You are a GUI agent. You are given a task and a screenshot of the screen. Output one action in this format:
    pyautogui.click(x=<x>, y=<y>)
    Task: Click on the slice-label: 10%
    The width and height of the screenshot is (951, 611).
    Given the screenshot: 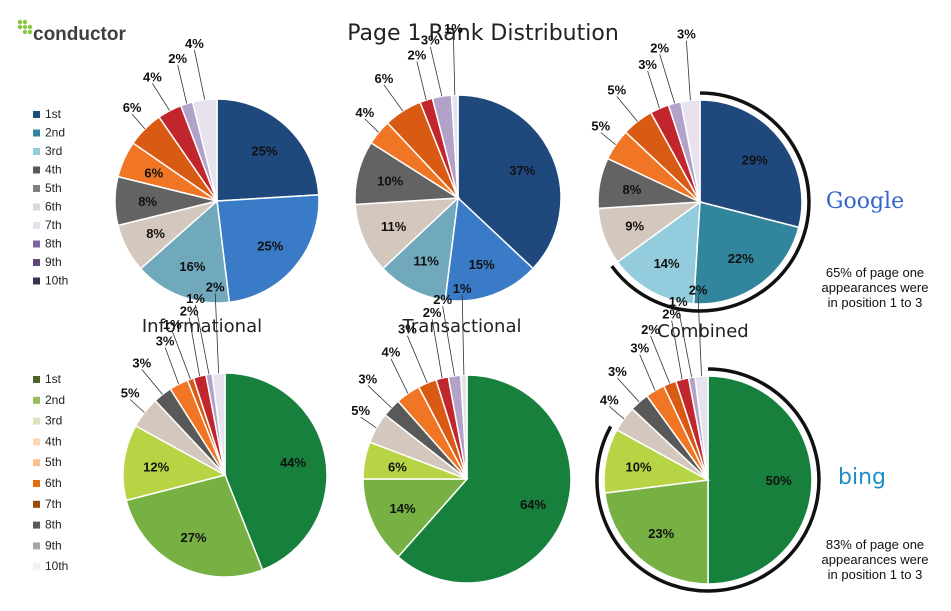 What is the action you would take?
    pyautogui.click(x=390, y=181)
    